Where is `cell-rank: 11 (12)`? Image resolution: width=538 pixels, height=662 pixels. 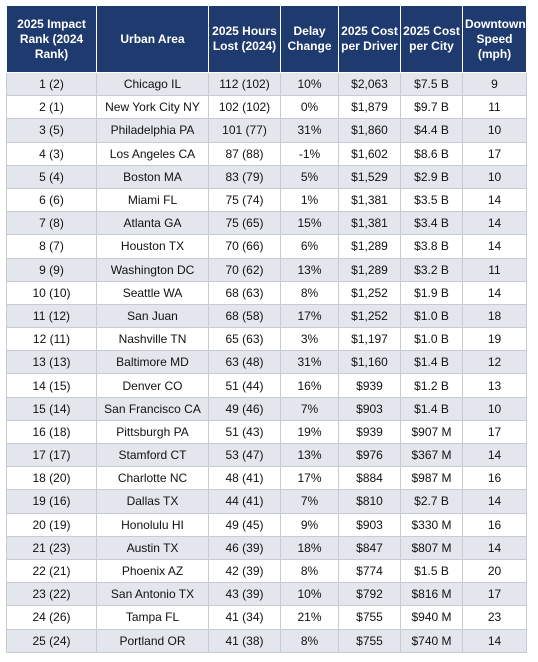 cell-rank: 11 (12) is located at coordinates (51, 316).